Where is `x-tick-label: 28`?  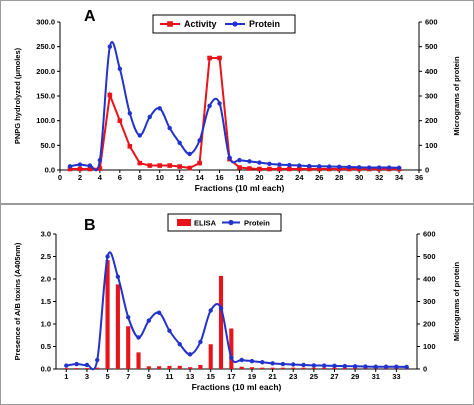 x-tick-label: 28 is located at coordinates (339, 177).